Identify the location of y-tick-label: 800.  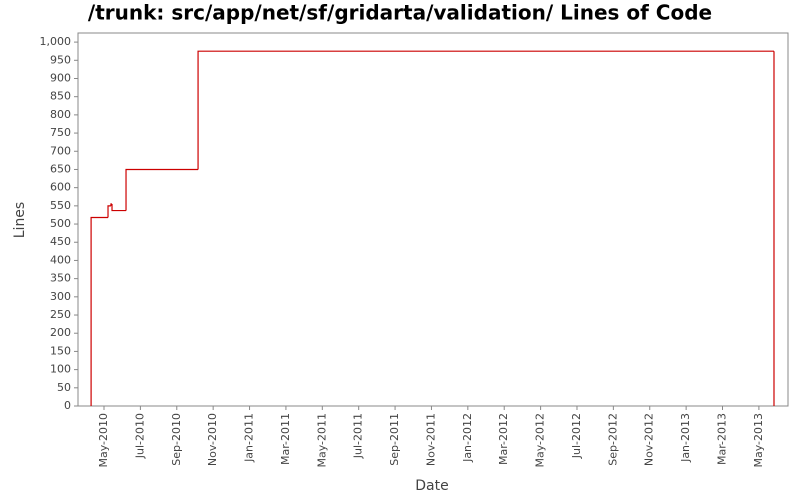
(60, 114).